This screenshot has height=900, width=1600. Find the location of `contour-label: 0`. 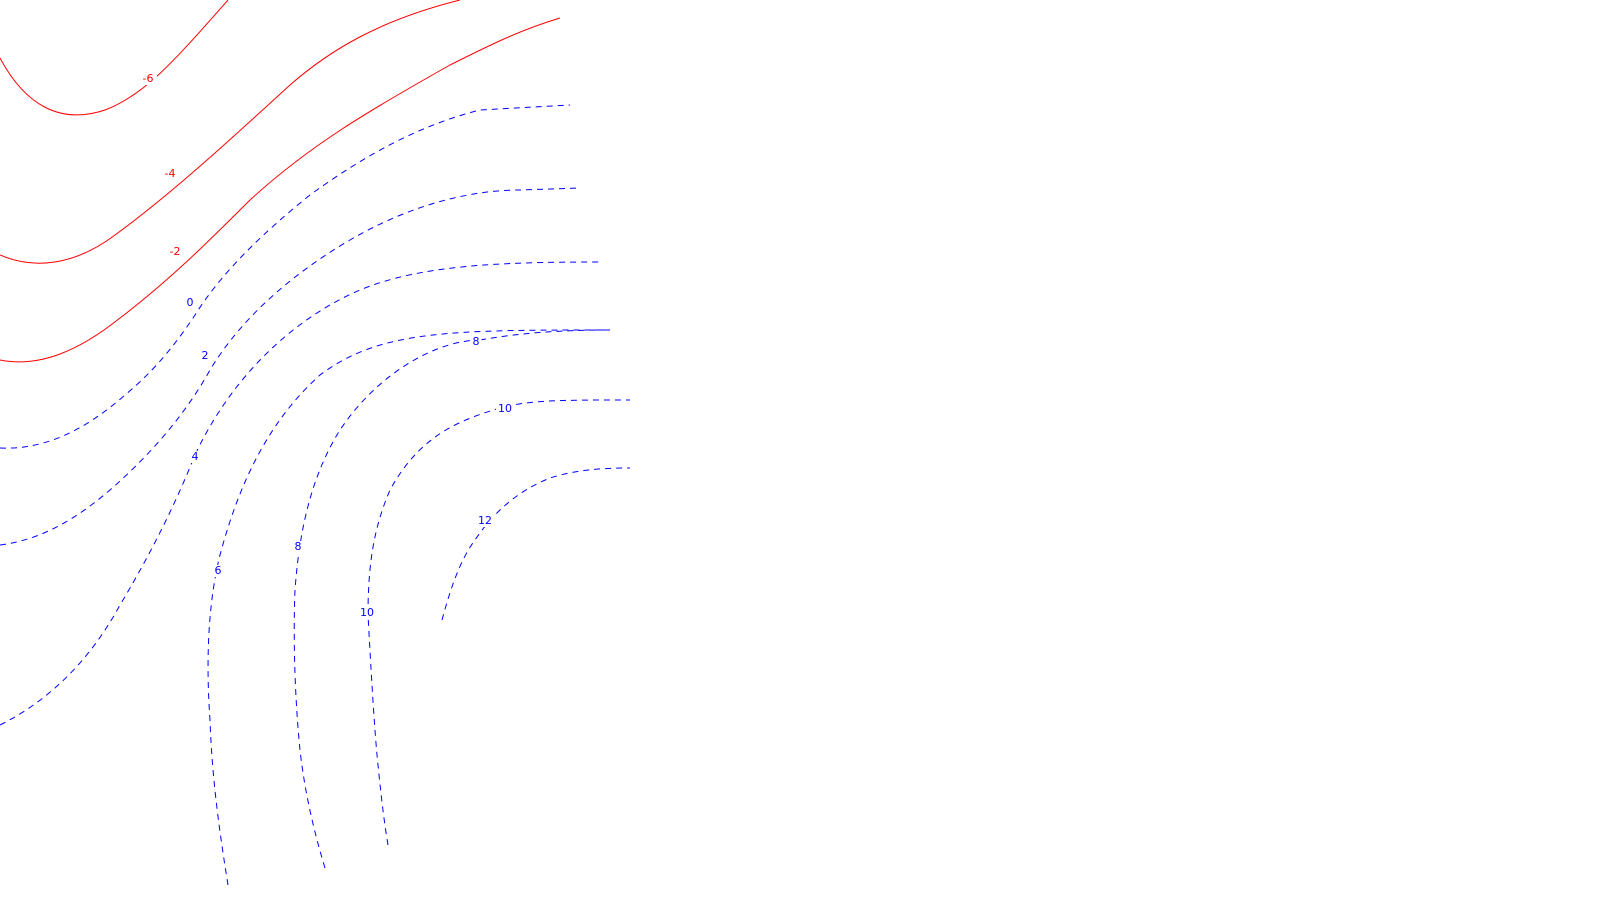

contour-label: 0 is located at coordinates (190, 302).